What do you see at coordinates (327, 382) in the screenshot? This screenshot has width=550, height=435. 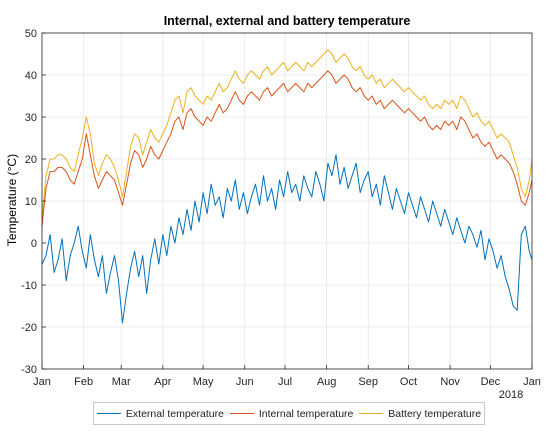 I see `x-tick-label: Aug` at bounding box center [327, 382].